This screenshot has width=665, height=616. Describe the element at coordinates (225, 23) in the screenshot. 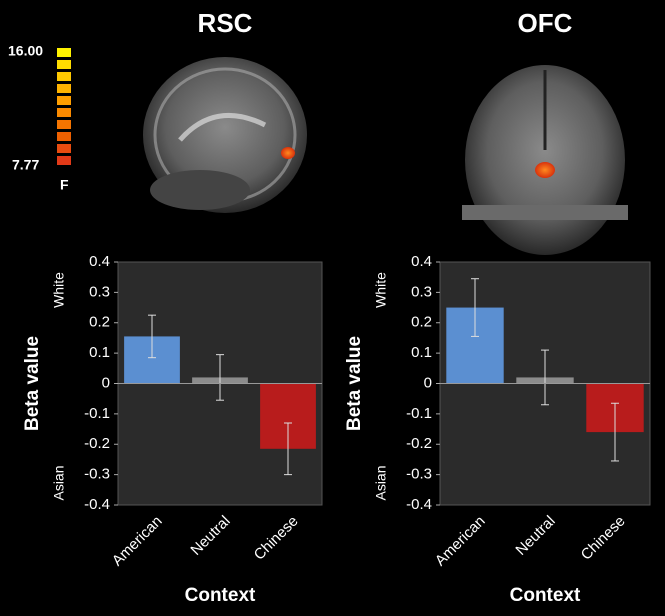

I see `chart-title: RSC` at that location.